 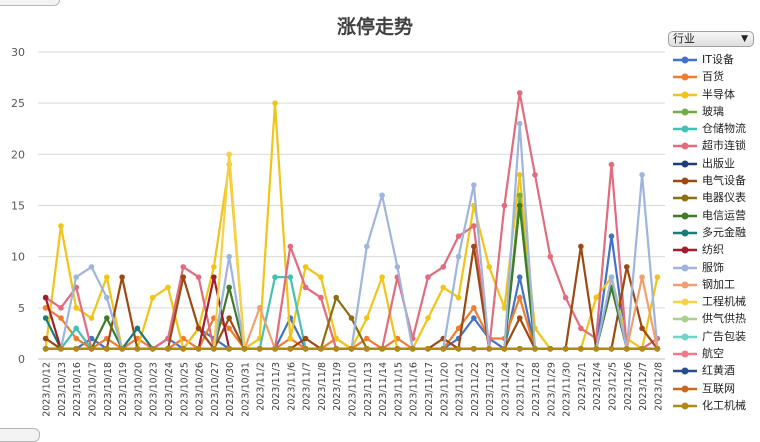 I want to click on legend-item: 广告包装, so click(x=716, y=337).